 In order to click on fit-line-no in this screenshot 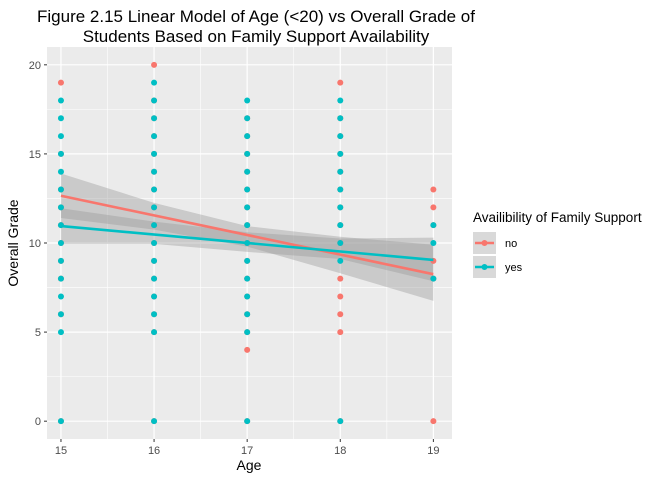, I will do `click(247, 235)`.